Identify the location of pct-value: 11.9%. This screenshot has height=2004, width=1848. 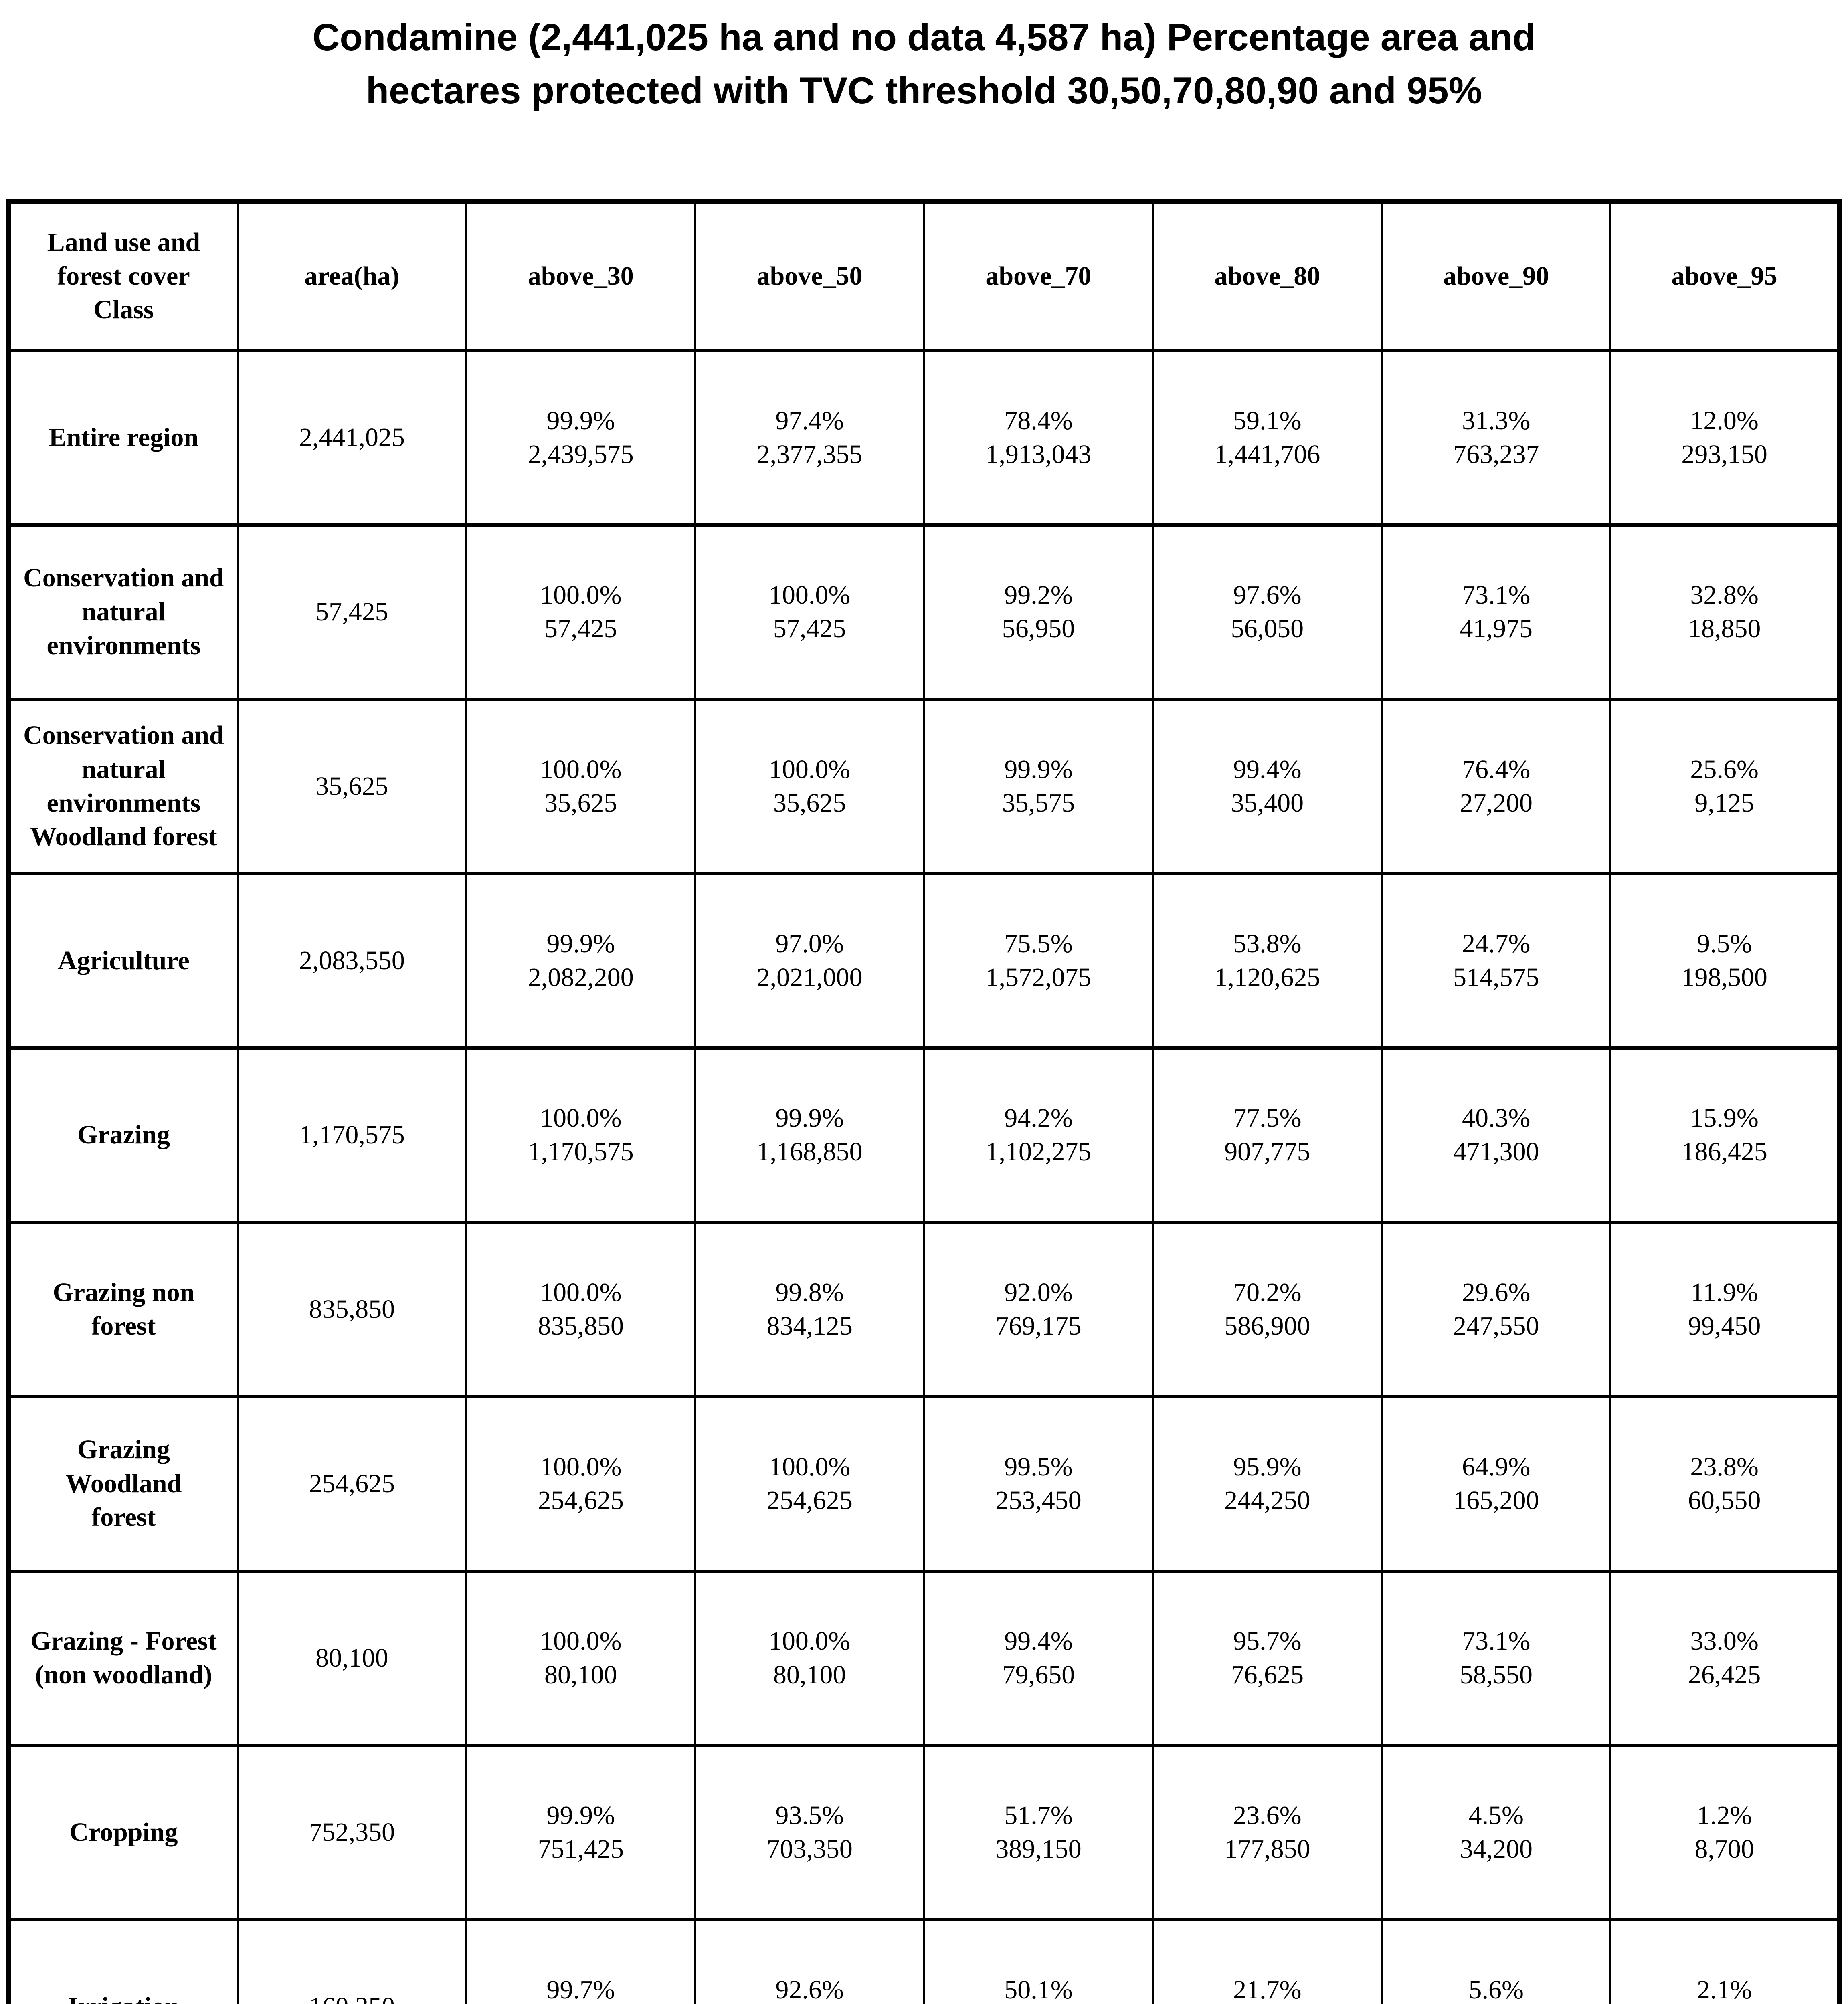
(1724, 1292).